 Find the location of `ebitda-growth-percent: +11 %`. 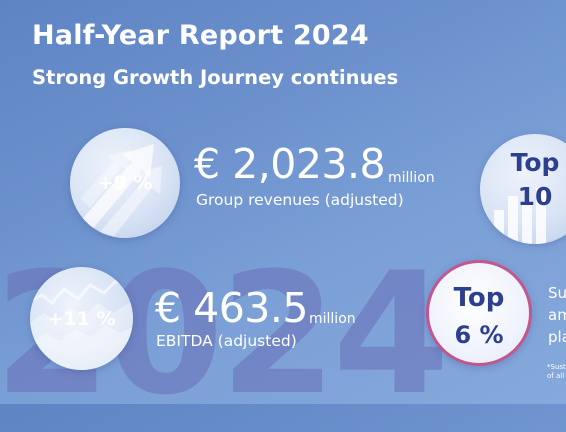

ebitda-growth-percent: +11 % is located at coordinates (81, 319).